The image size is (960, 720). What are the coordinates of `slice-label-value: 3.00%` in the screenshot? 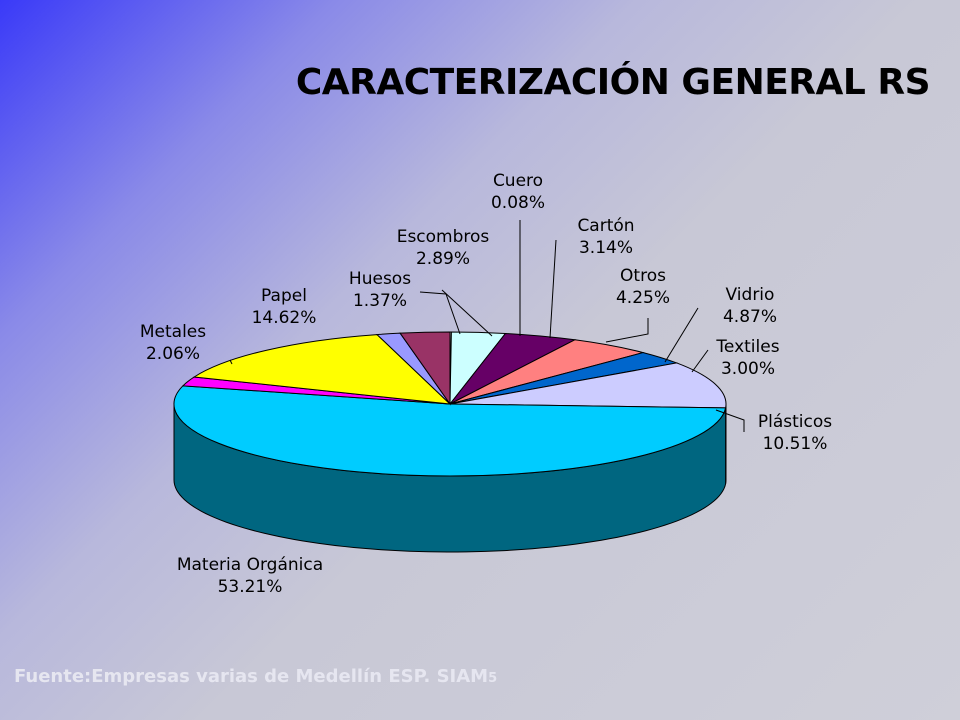 It's located at (748, 369).